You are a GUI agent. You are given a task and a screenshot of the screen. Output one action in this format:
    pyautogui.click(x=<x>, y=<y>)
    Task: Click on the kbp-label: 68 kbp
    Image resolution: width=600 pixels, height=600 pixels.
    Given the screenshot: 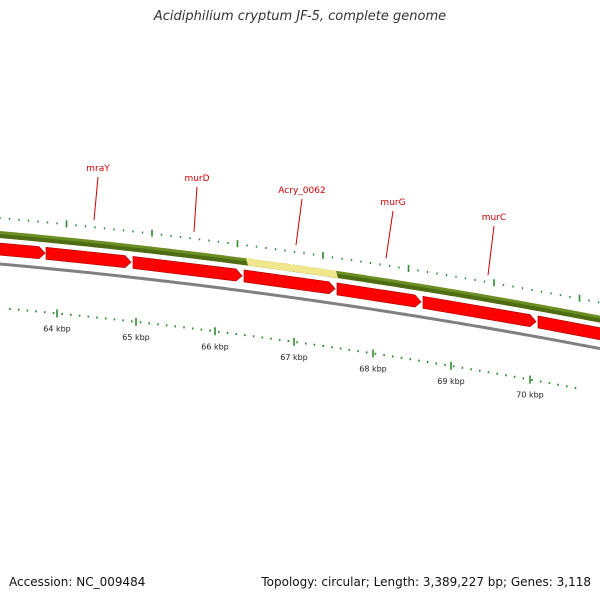 What is the action you would take?
    pyautogui.click(x=373, y=368)
    